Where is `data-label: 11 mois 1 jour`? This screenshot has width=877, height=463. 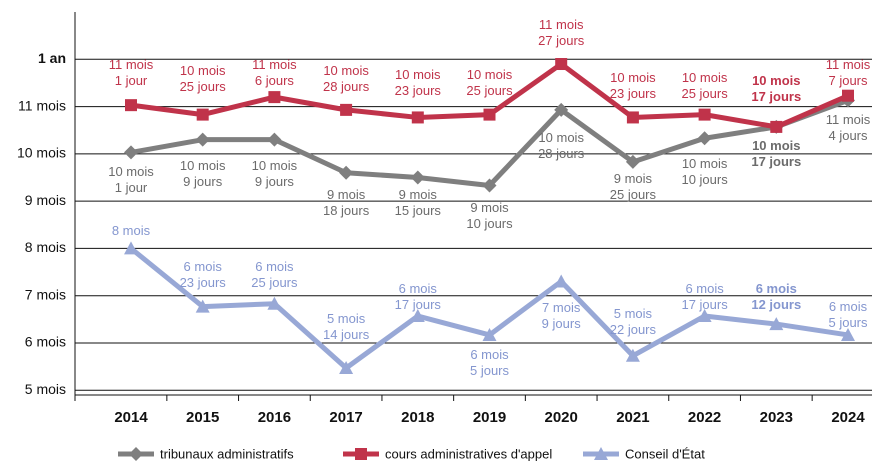 data-label: 11 mois 1 jour is located at coordinates (131, 72).